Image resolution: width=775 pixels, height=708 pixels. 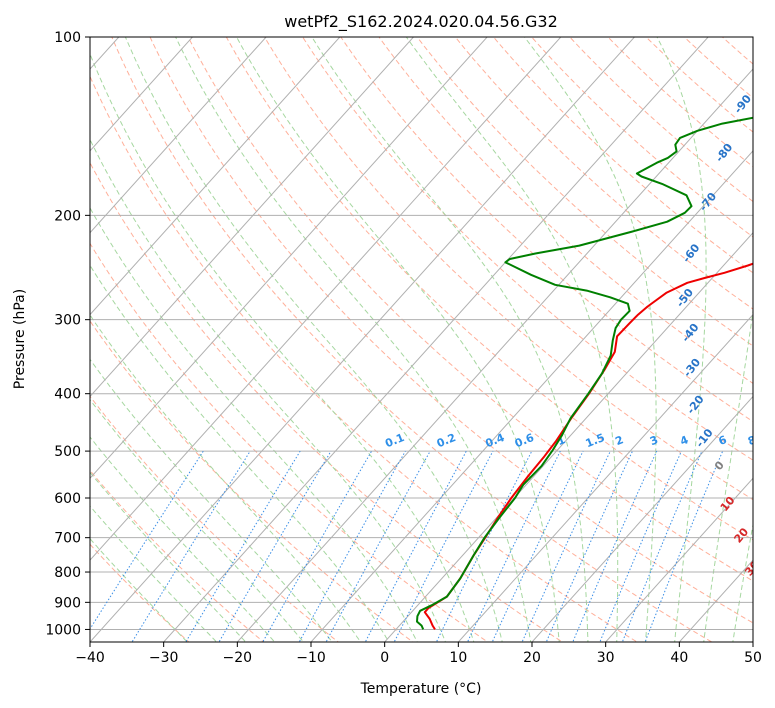 What do you see at coordinates (494, 440) in the screenshot?
I see `mixing-ratio-label: 0.4` at bounding box center [494, 440].